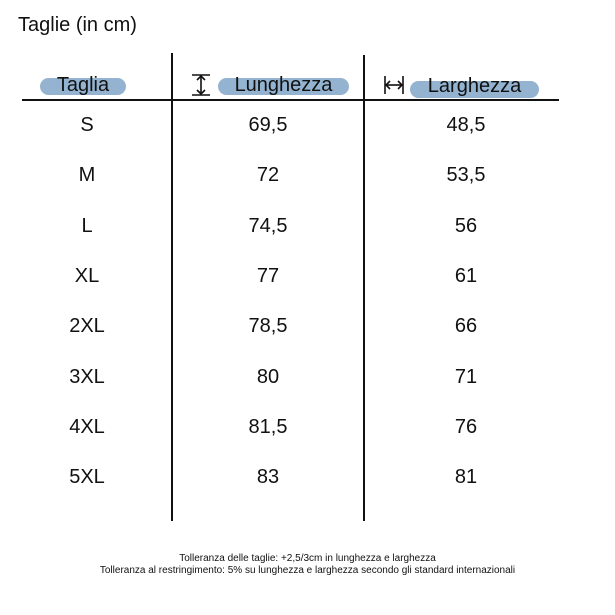  What do you see at coordinates (87, 175) in the screenshot?
I see `cell-size: M` at bounding box center [87, 175].